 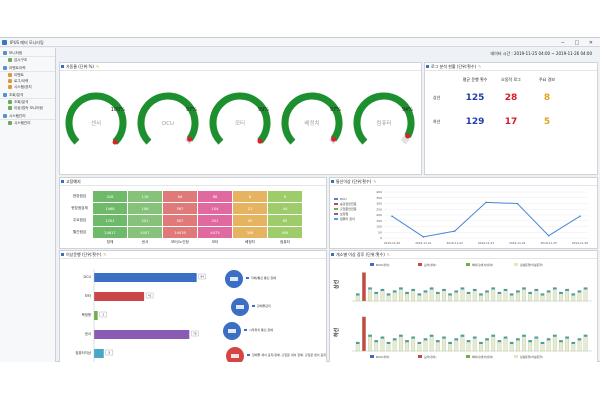 What do you see at coordinates (27, 81) in the screenshot?
I see `sidebar-item: 로그/이력` at bounding box center [27, 81].